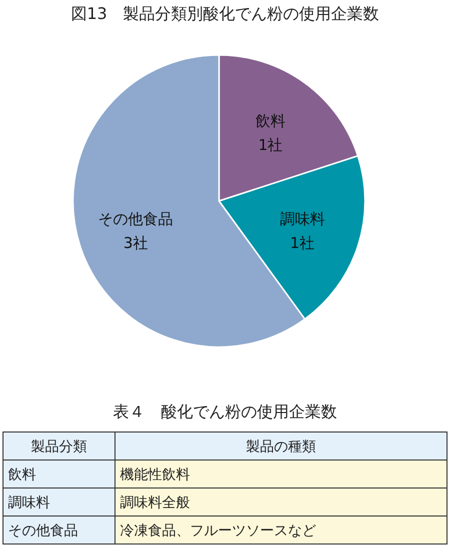 The height and width of the screenshot is (547, 450). I want to click on text: 調味料全般, so click(155, 503).